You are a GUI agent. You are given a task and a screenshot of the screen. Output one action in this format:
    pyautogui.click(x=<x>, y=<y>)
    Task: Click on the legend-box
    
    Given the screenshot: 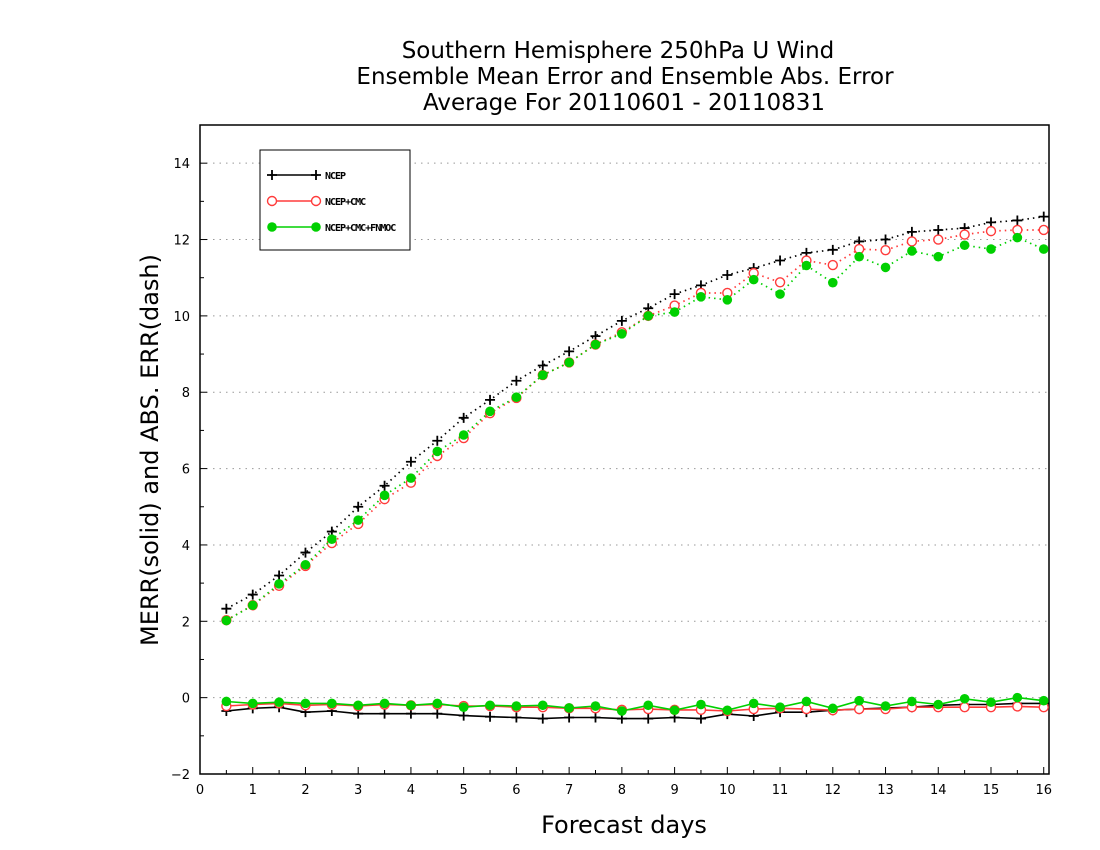 What is the action you would take?
    pyautogui.click(x=335, y=200)
    